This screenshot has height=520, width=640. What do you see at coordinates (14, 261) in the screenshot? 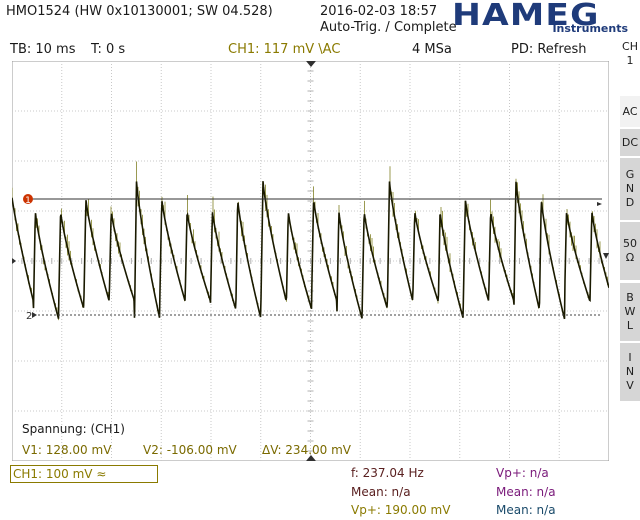
I see `ch1-ground-arrow` at bounding box center [14, 261].